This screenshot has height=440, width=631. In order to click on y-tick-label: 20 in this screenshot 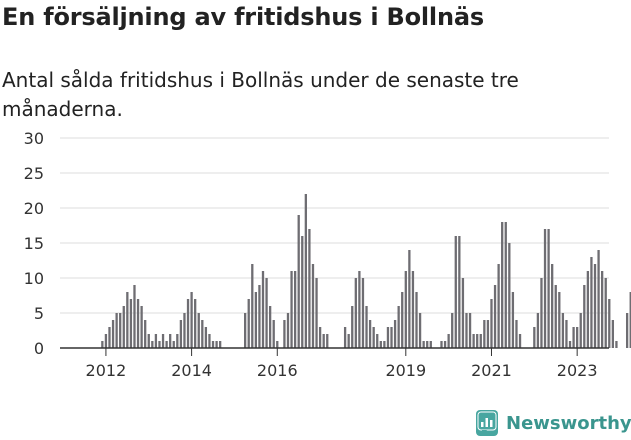, I will do `click(34, 208)`.